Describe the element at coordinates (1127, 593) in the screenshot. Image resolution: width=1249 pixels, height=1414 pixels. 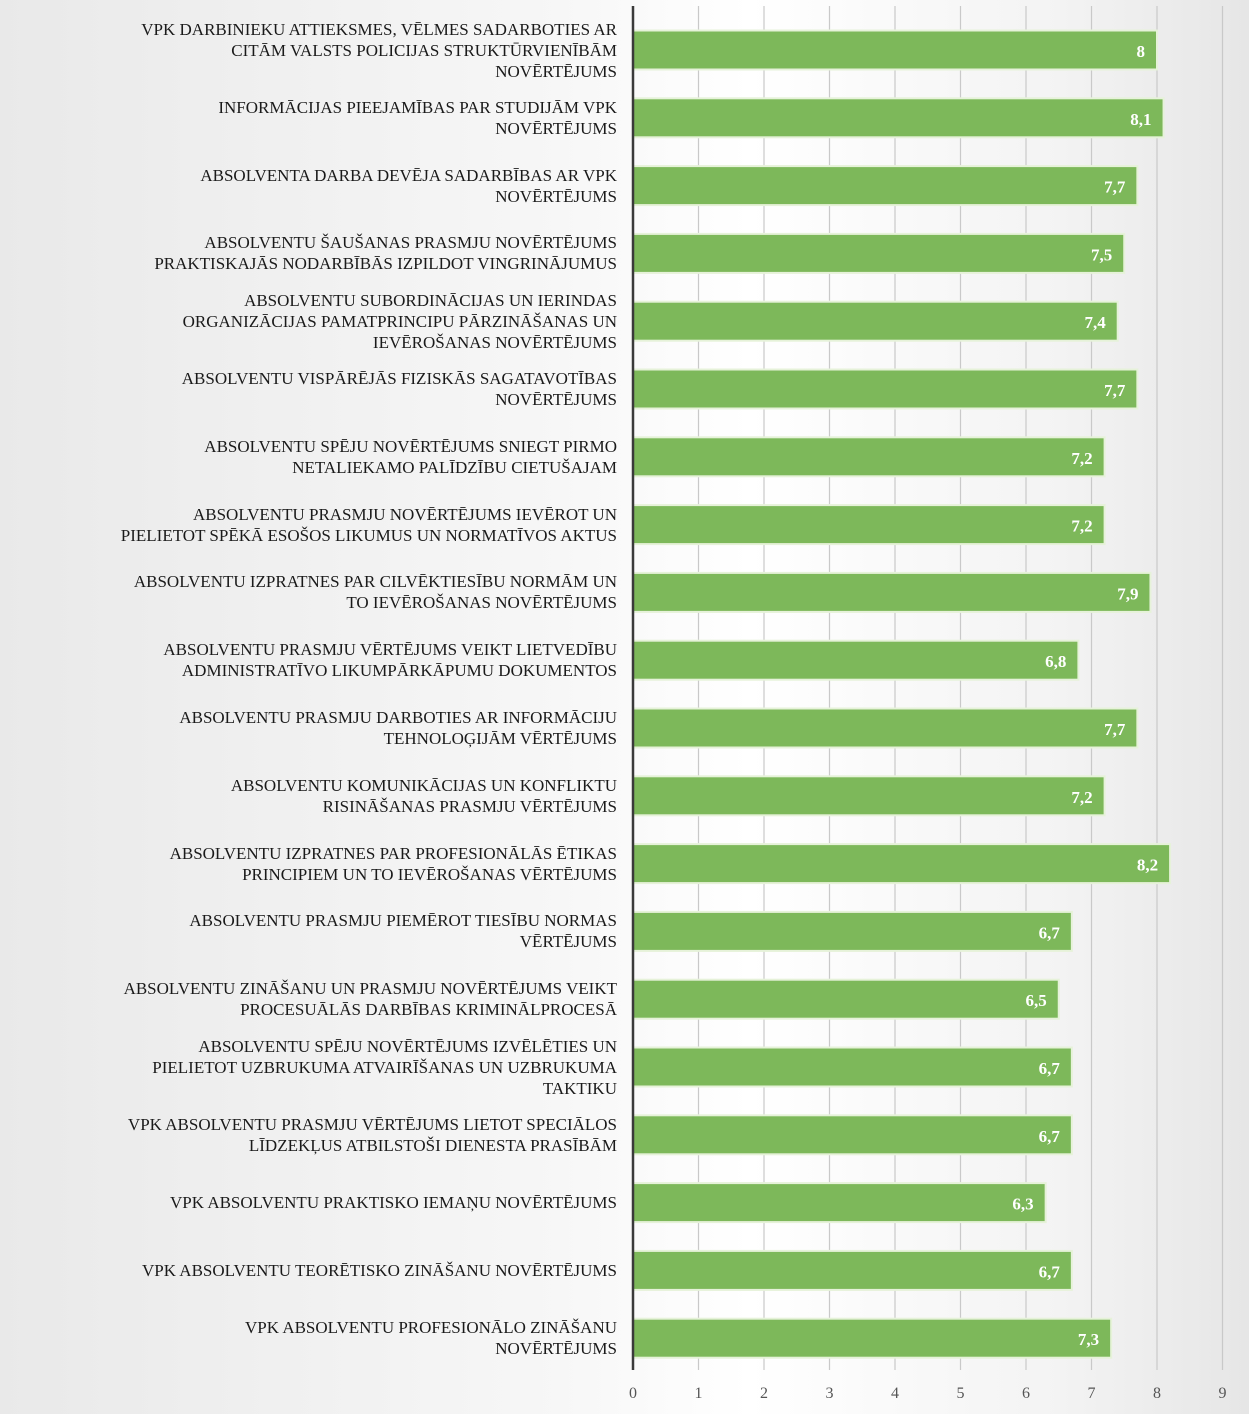
I see `bar-value-label: 7,9` at that location.